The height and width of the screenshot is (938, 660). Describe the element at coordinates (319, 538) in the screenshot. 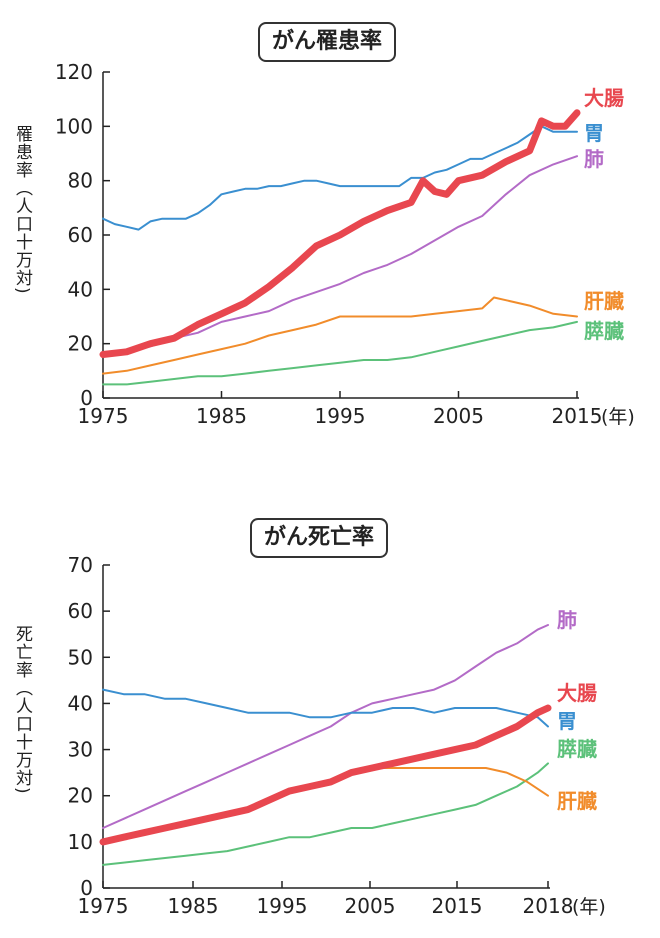

I see `chart-title: がん死亡率` at that location.